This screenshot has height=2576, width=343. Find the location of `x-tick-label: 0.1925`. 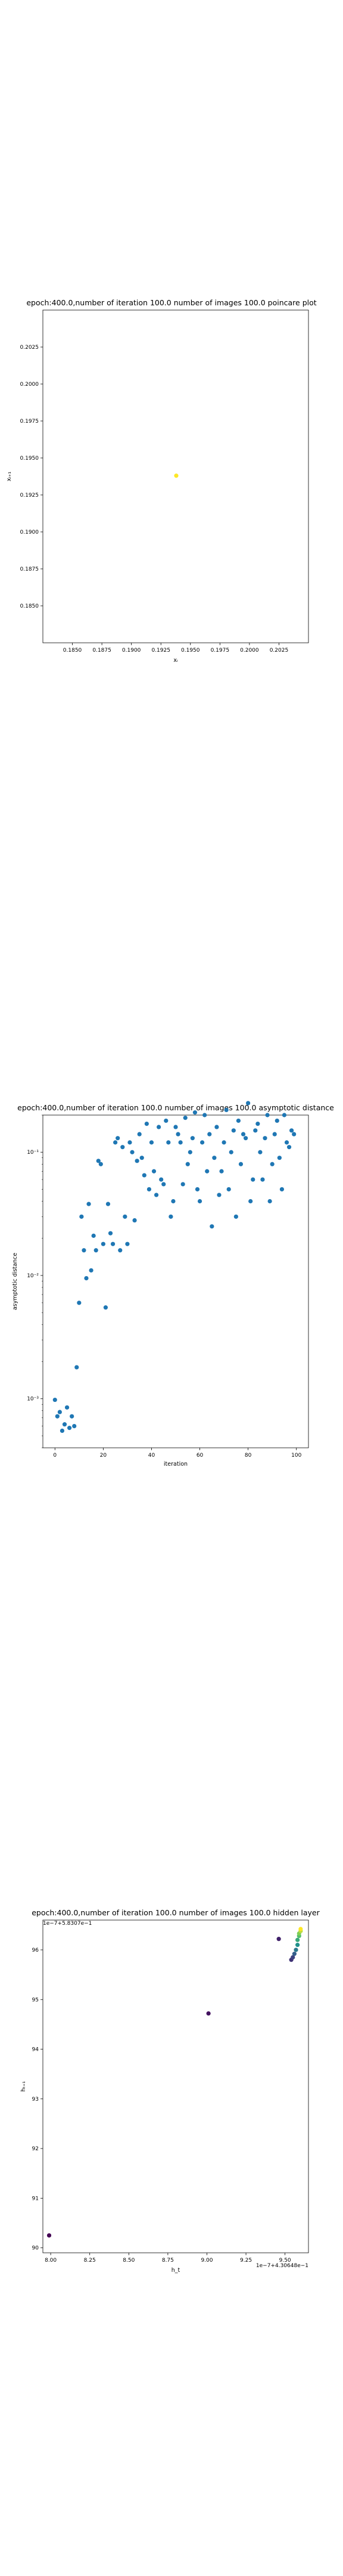

x-tick-label: 0.1925 is located at coordinates (161, 651).